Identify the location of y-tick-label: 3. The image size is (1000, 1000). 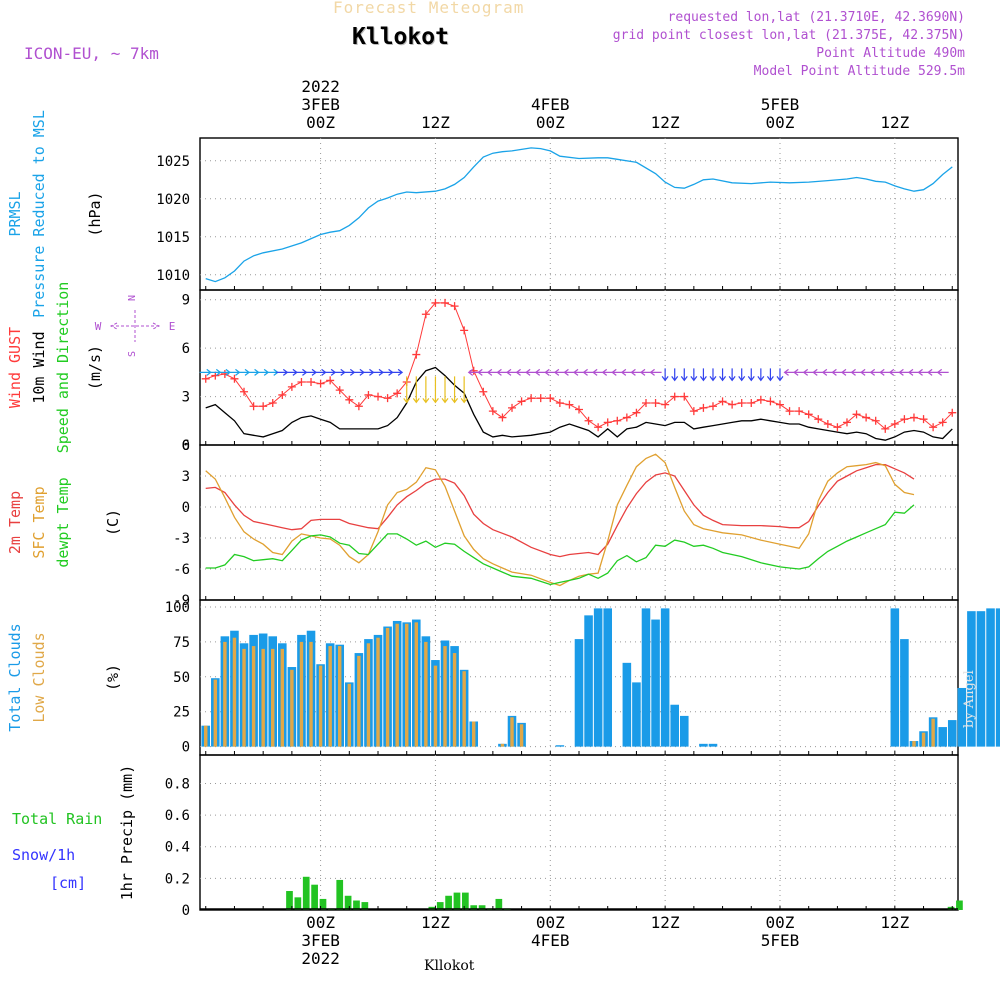
(186, 477).